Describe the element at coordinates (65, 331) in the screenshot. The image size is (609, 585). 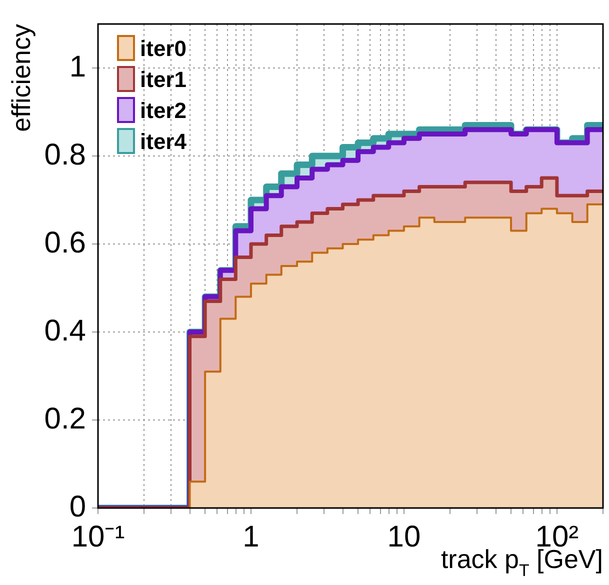
I see `y-tick-label: 0.4` at that location.